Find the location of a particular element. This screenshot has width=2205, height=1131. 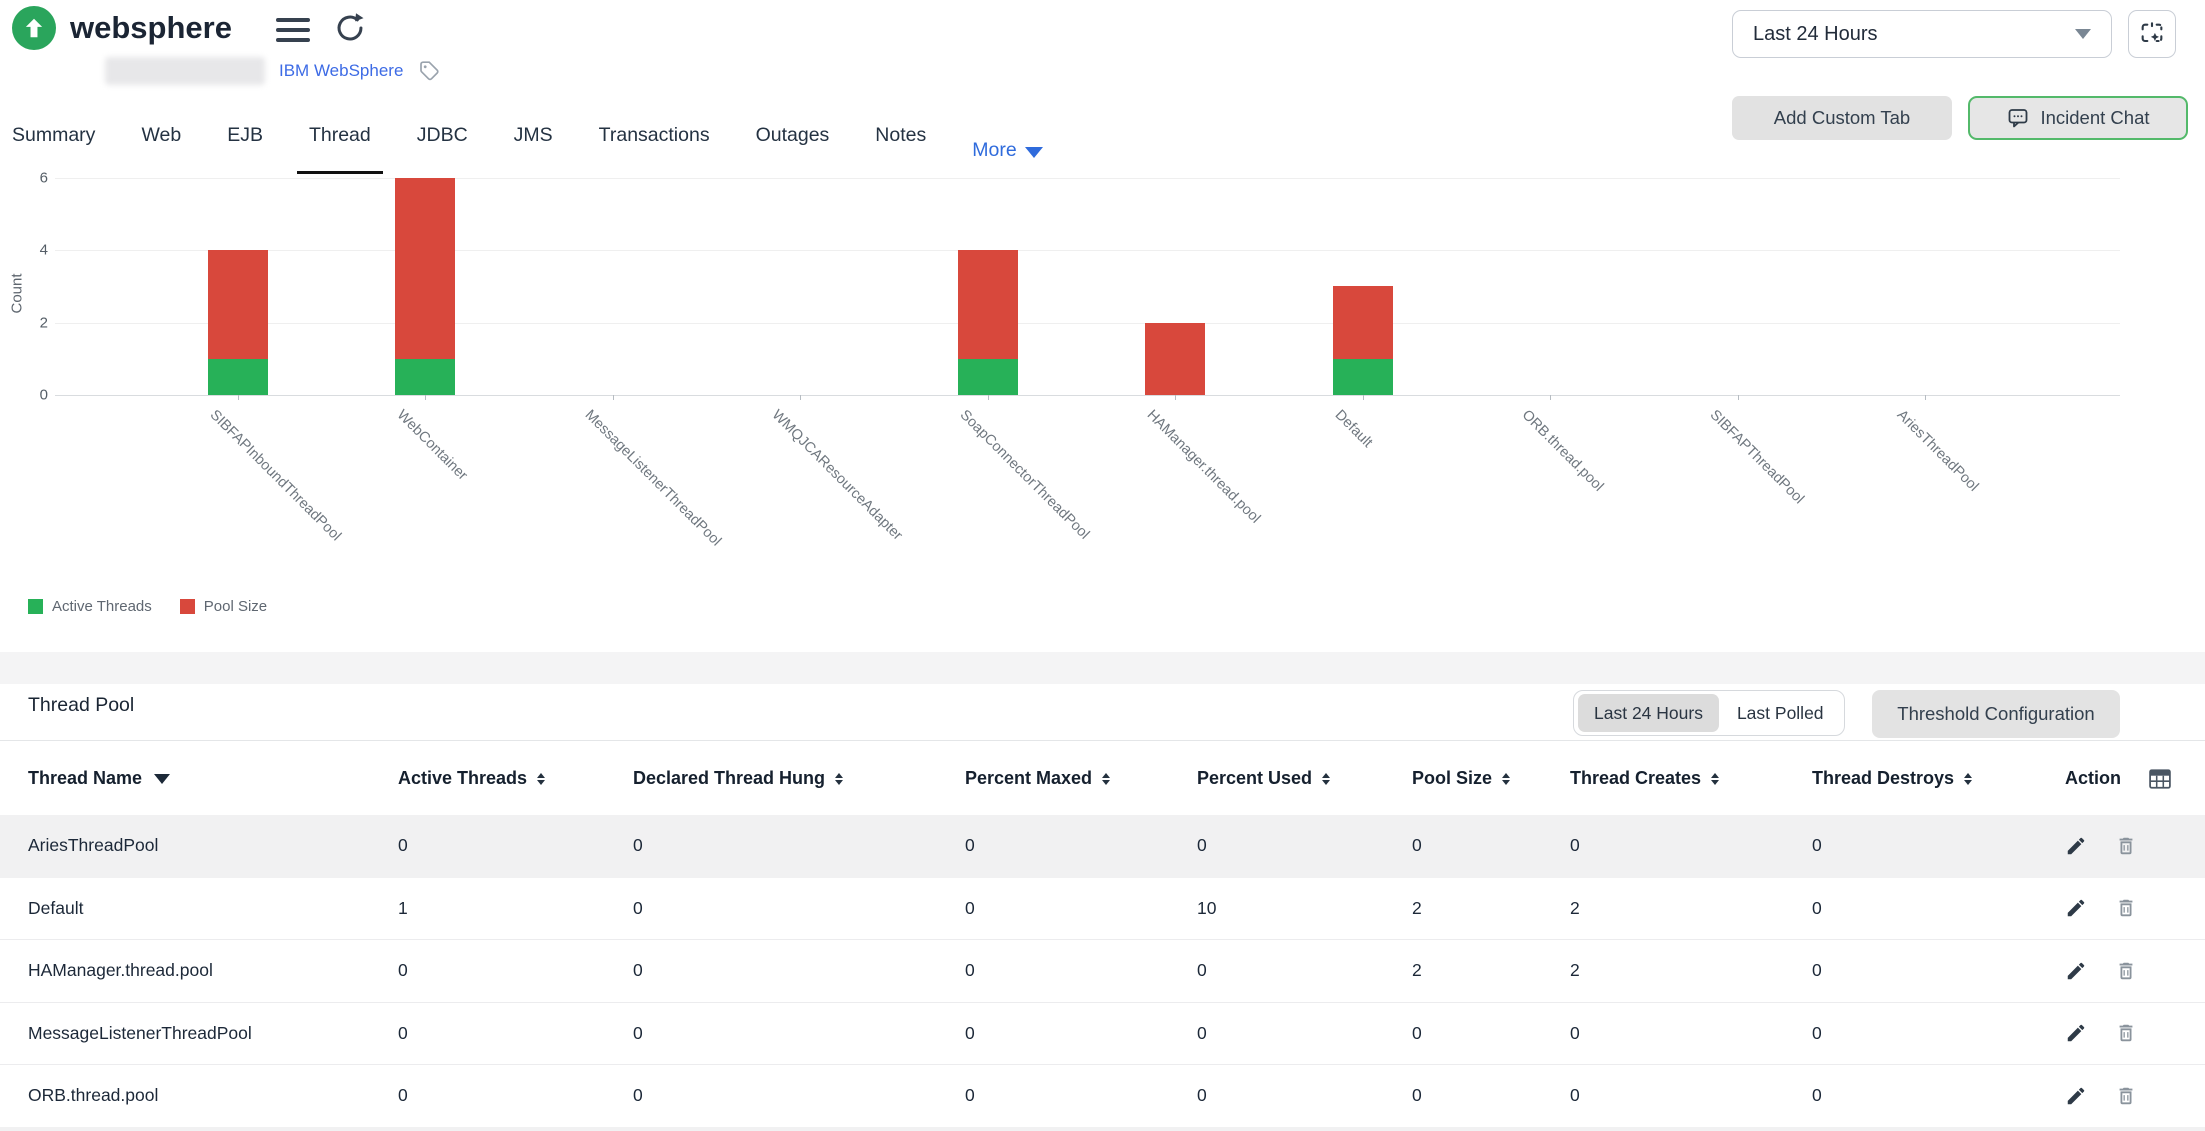

menu-button is located at coordinates (293, 30).